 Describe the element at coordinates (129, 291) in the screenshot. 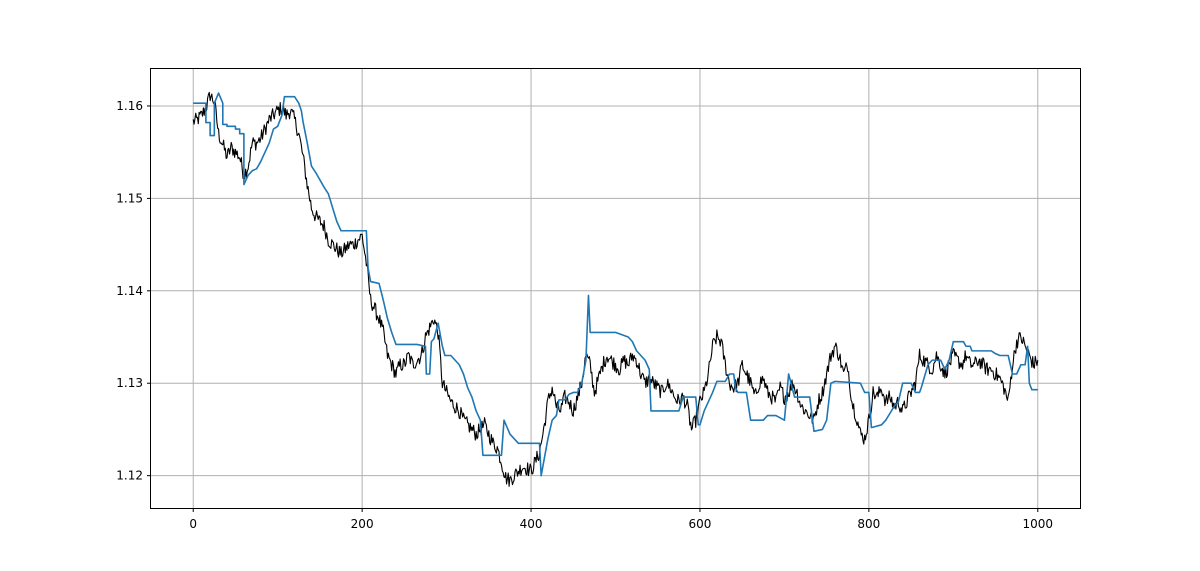

I see `y-tick-label: 1.14` at that location.